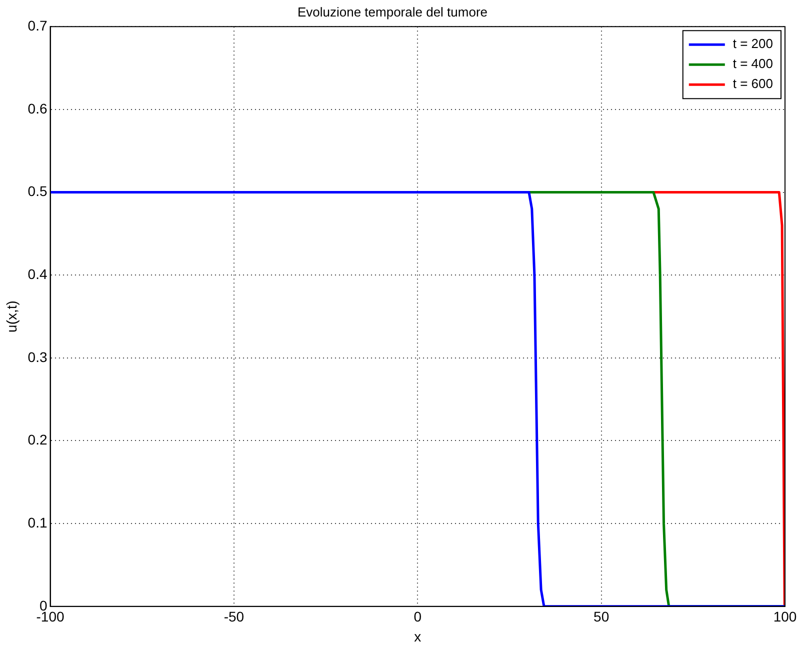 The width and height of the screenshot is (800, 646). I want to click on legend-label: t = 400, so click(753, 64).